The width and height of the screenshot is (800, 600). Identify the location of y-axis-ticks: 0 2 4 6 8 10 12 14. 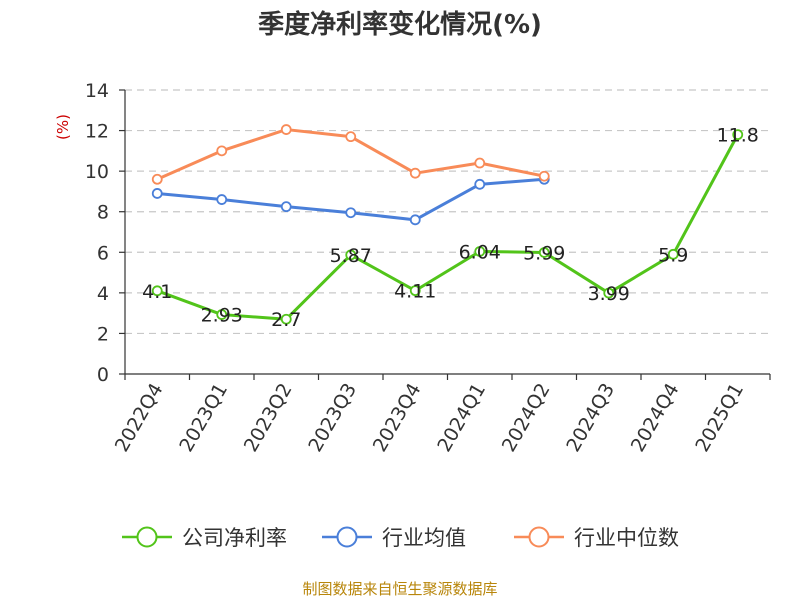
(97, 233).